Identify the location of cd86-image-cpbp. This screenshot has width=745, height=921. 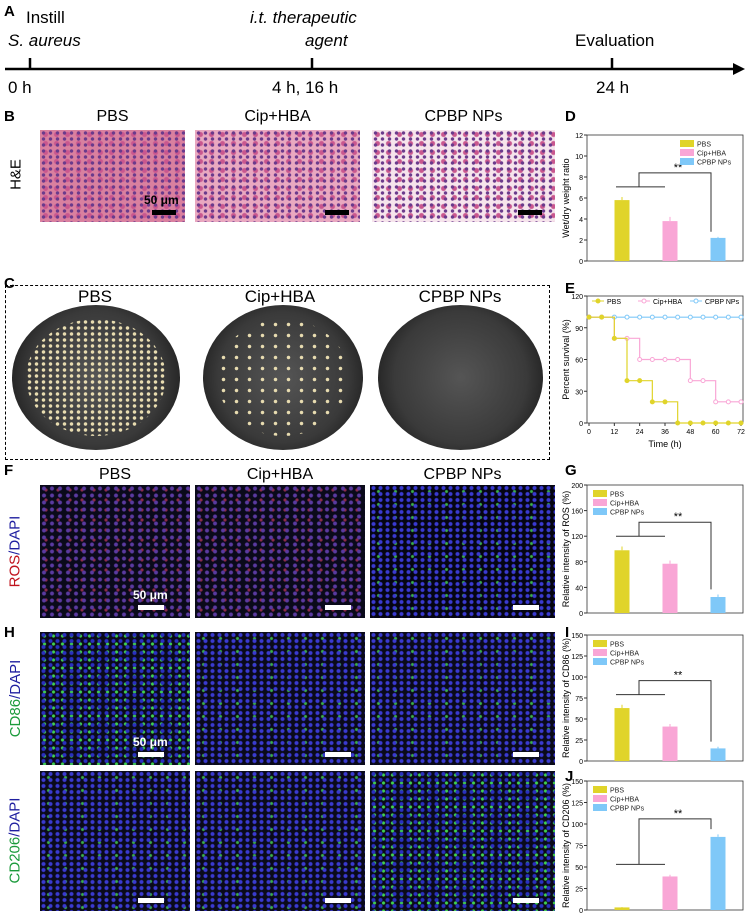
(462, 698).